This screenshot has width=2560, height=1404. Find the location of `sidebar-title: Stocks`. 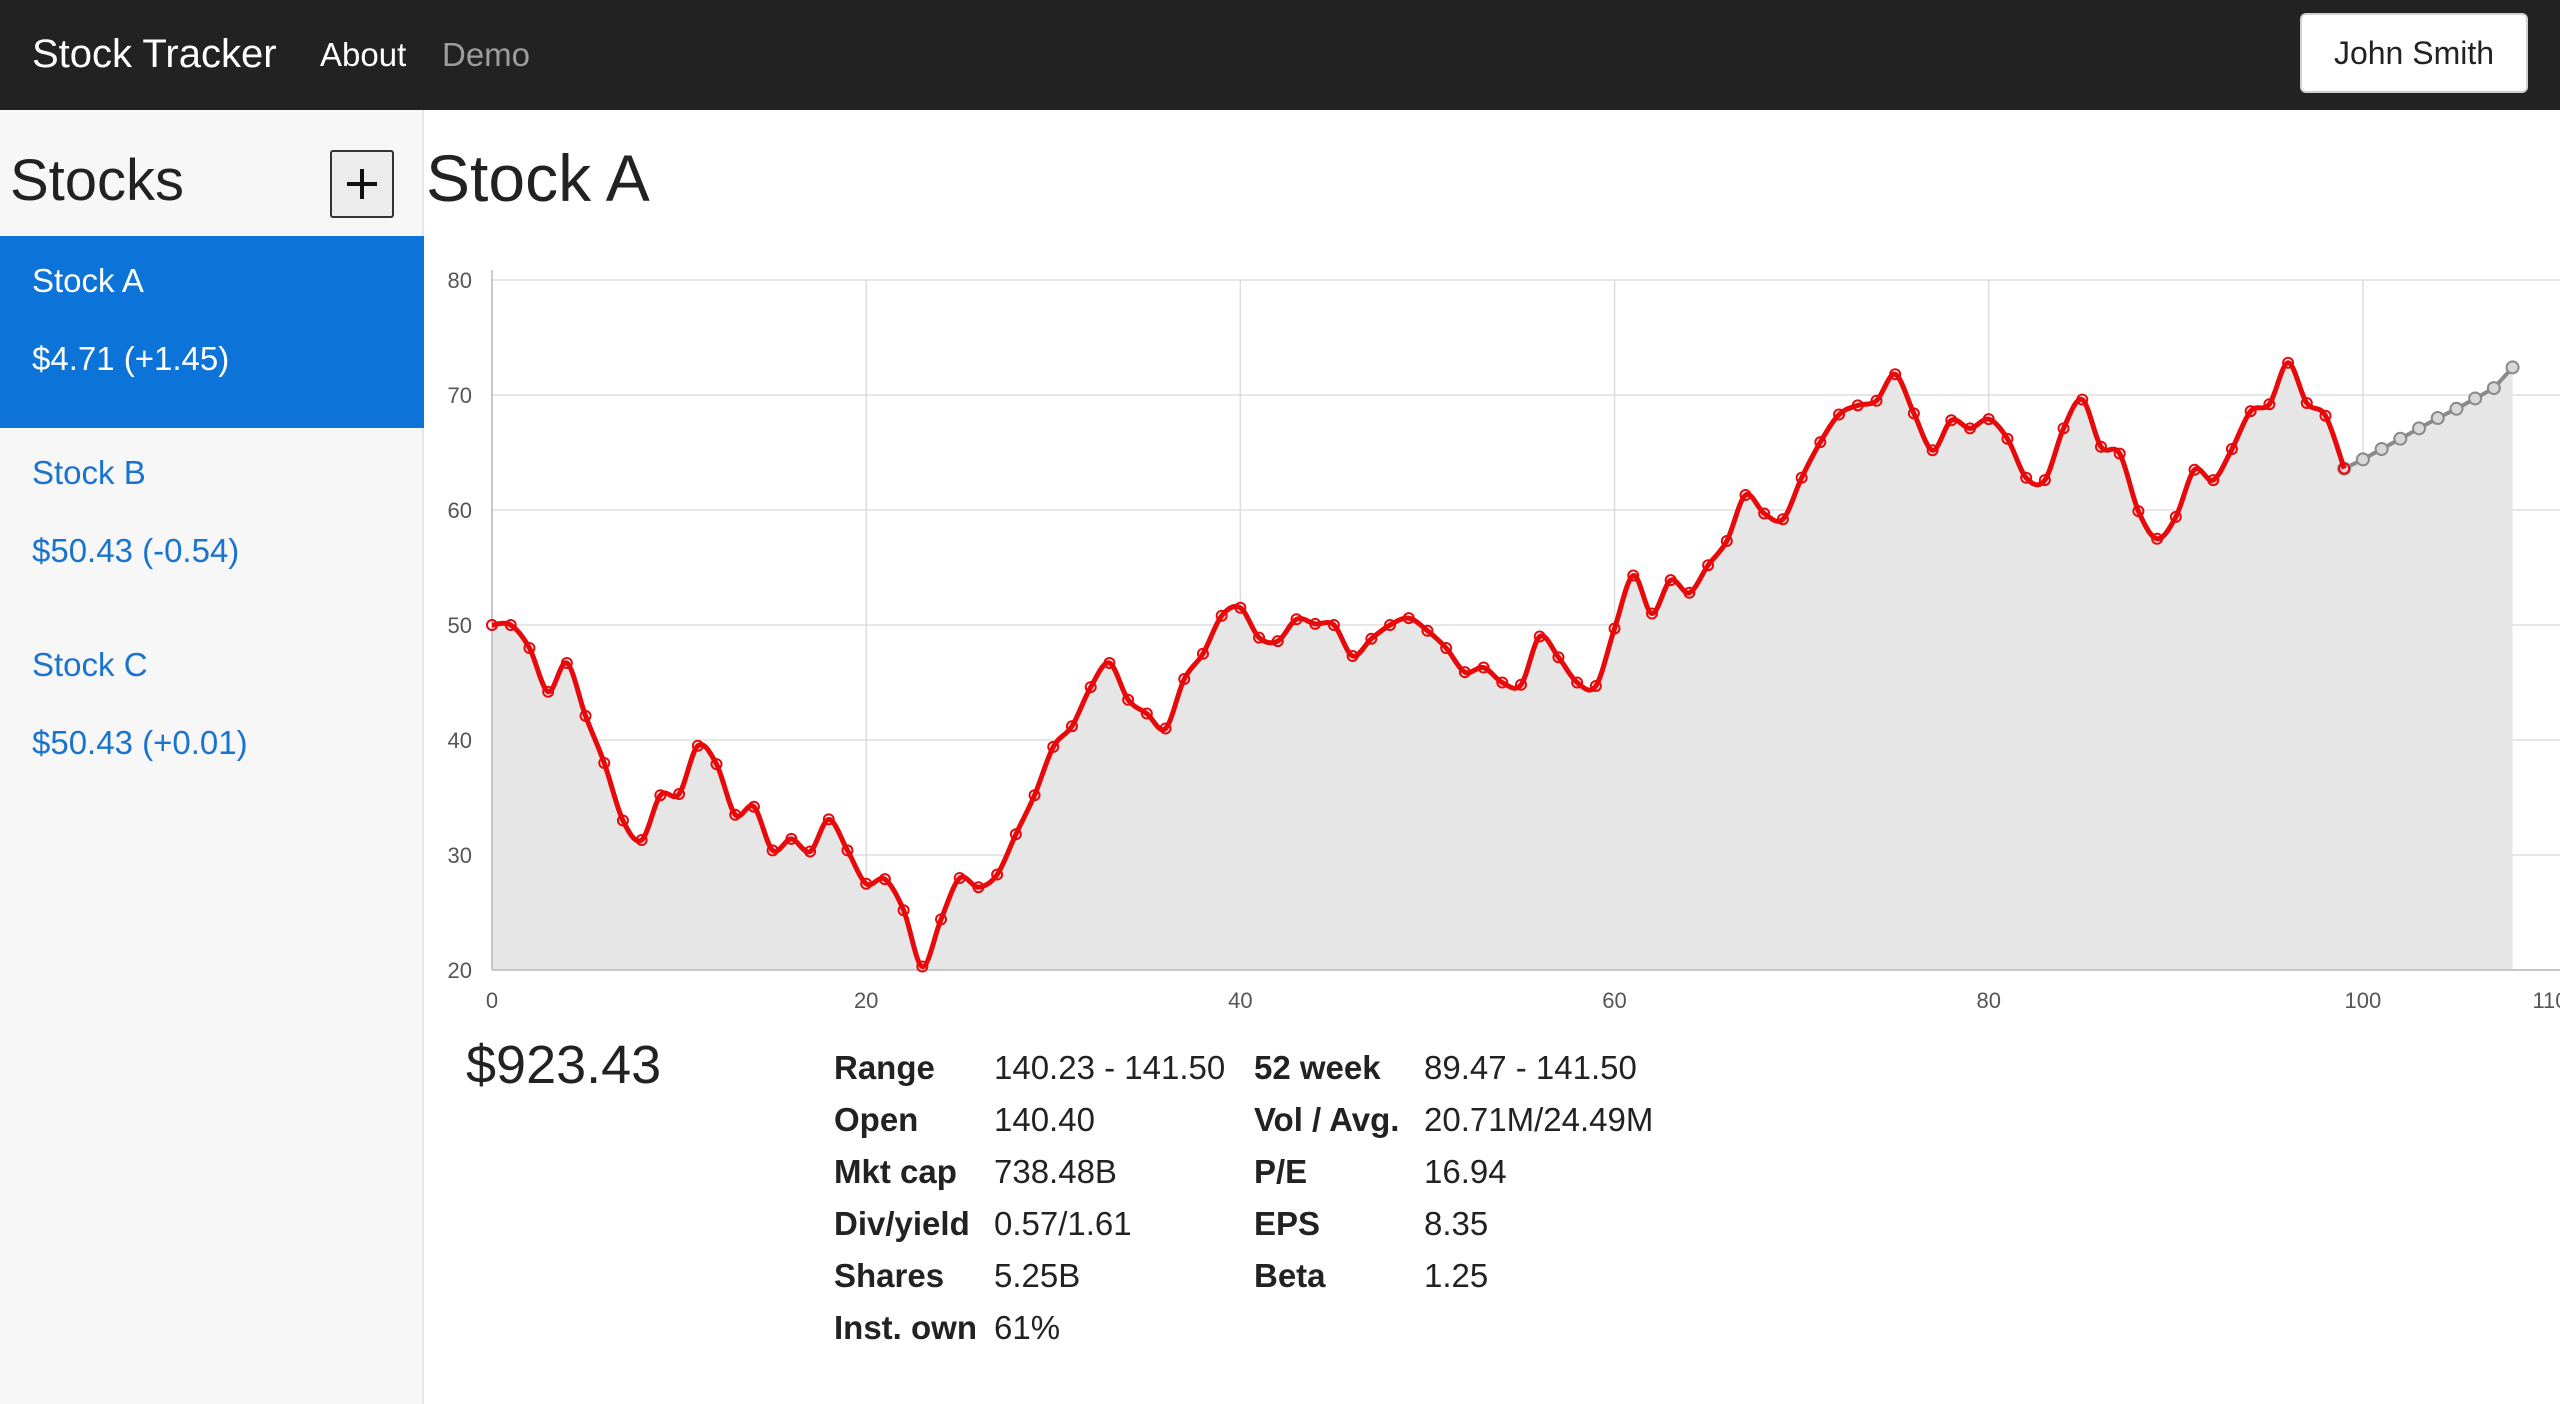

sidebar-title: Stocks is located at coordinates (97, 180).